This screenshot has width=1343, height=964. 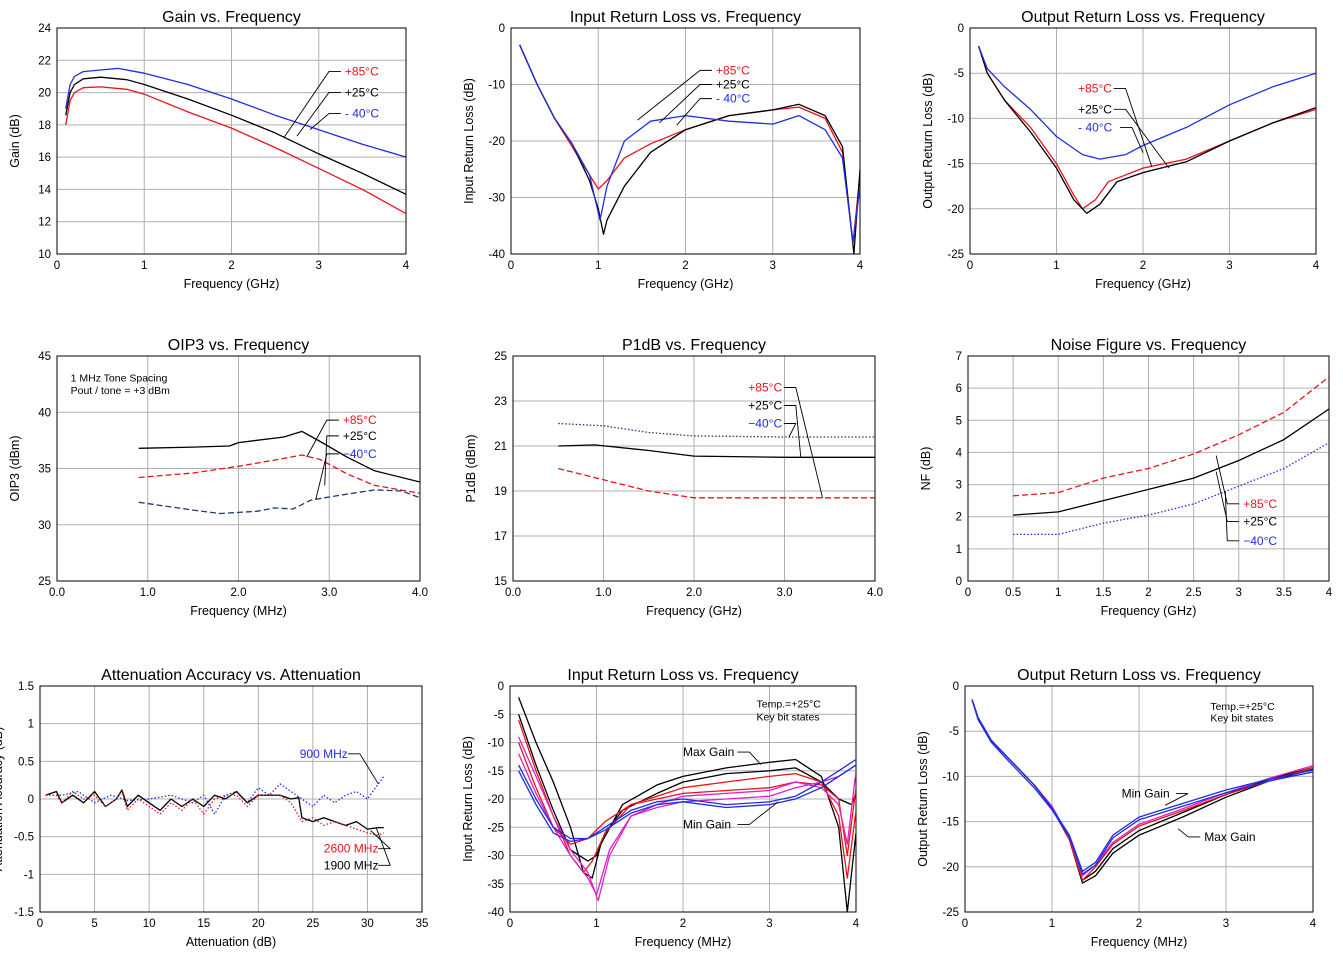 I want to click on x-axis-label: Frequency (GHz), so click(x=686, y=284).